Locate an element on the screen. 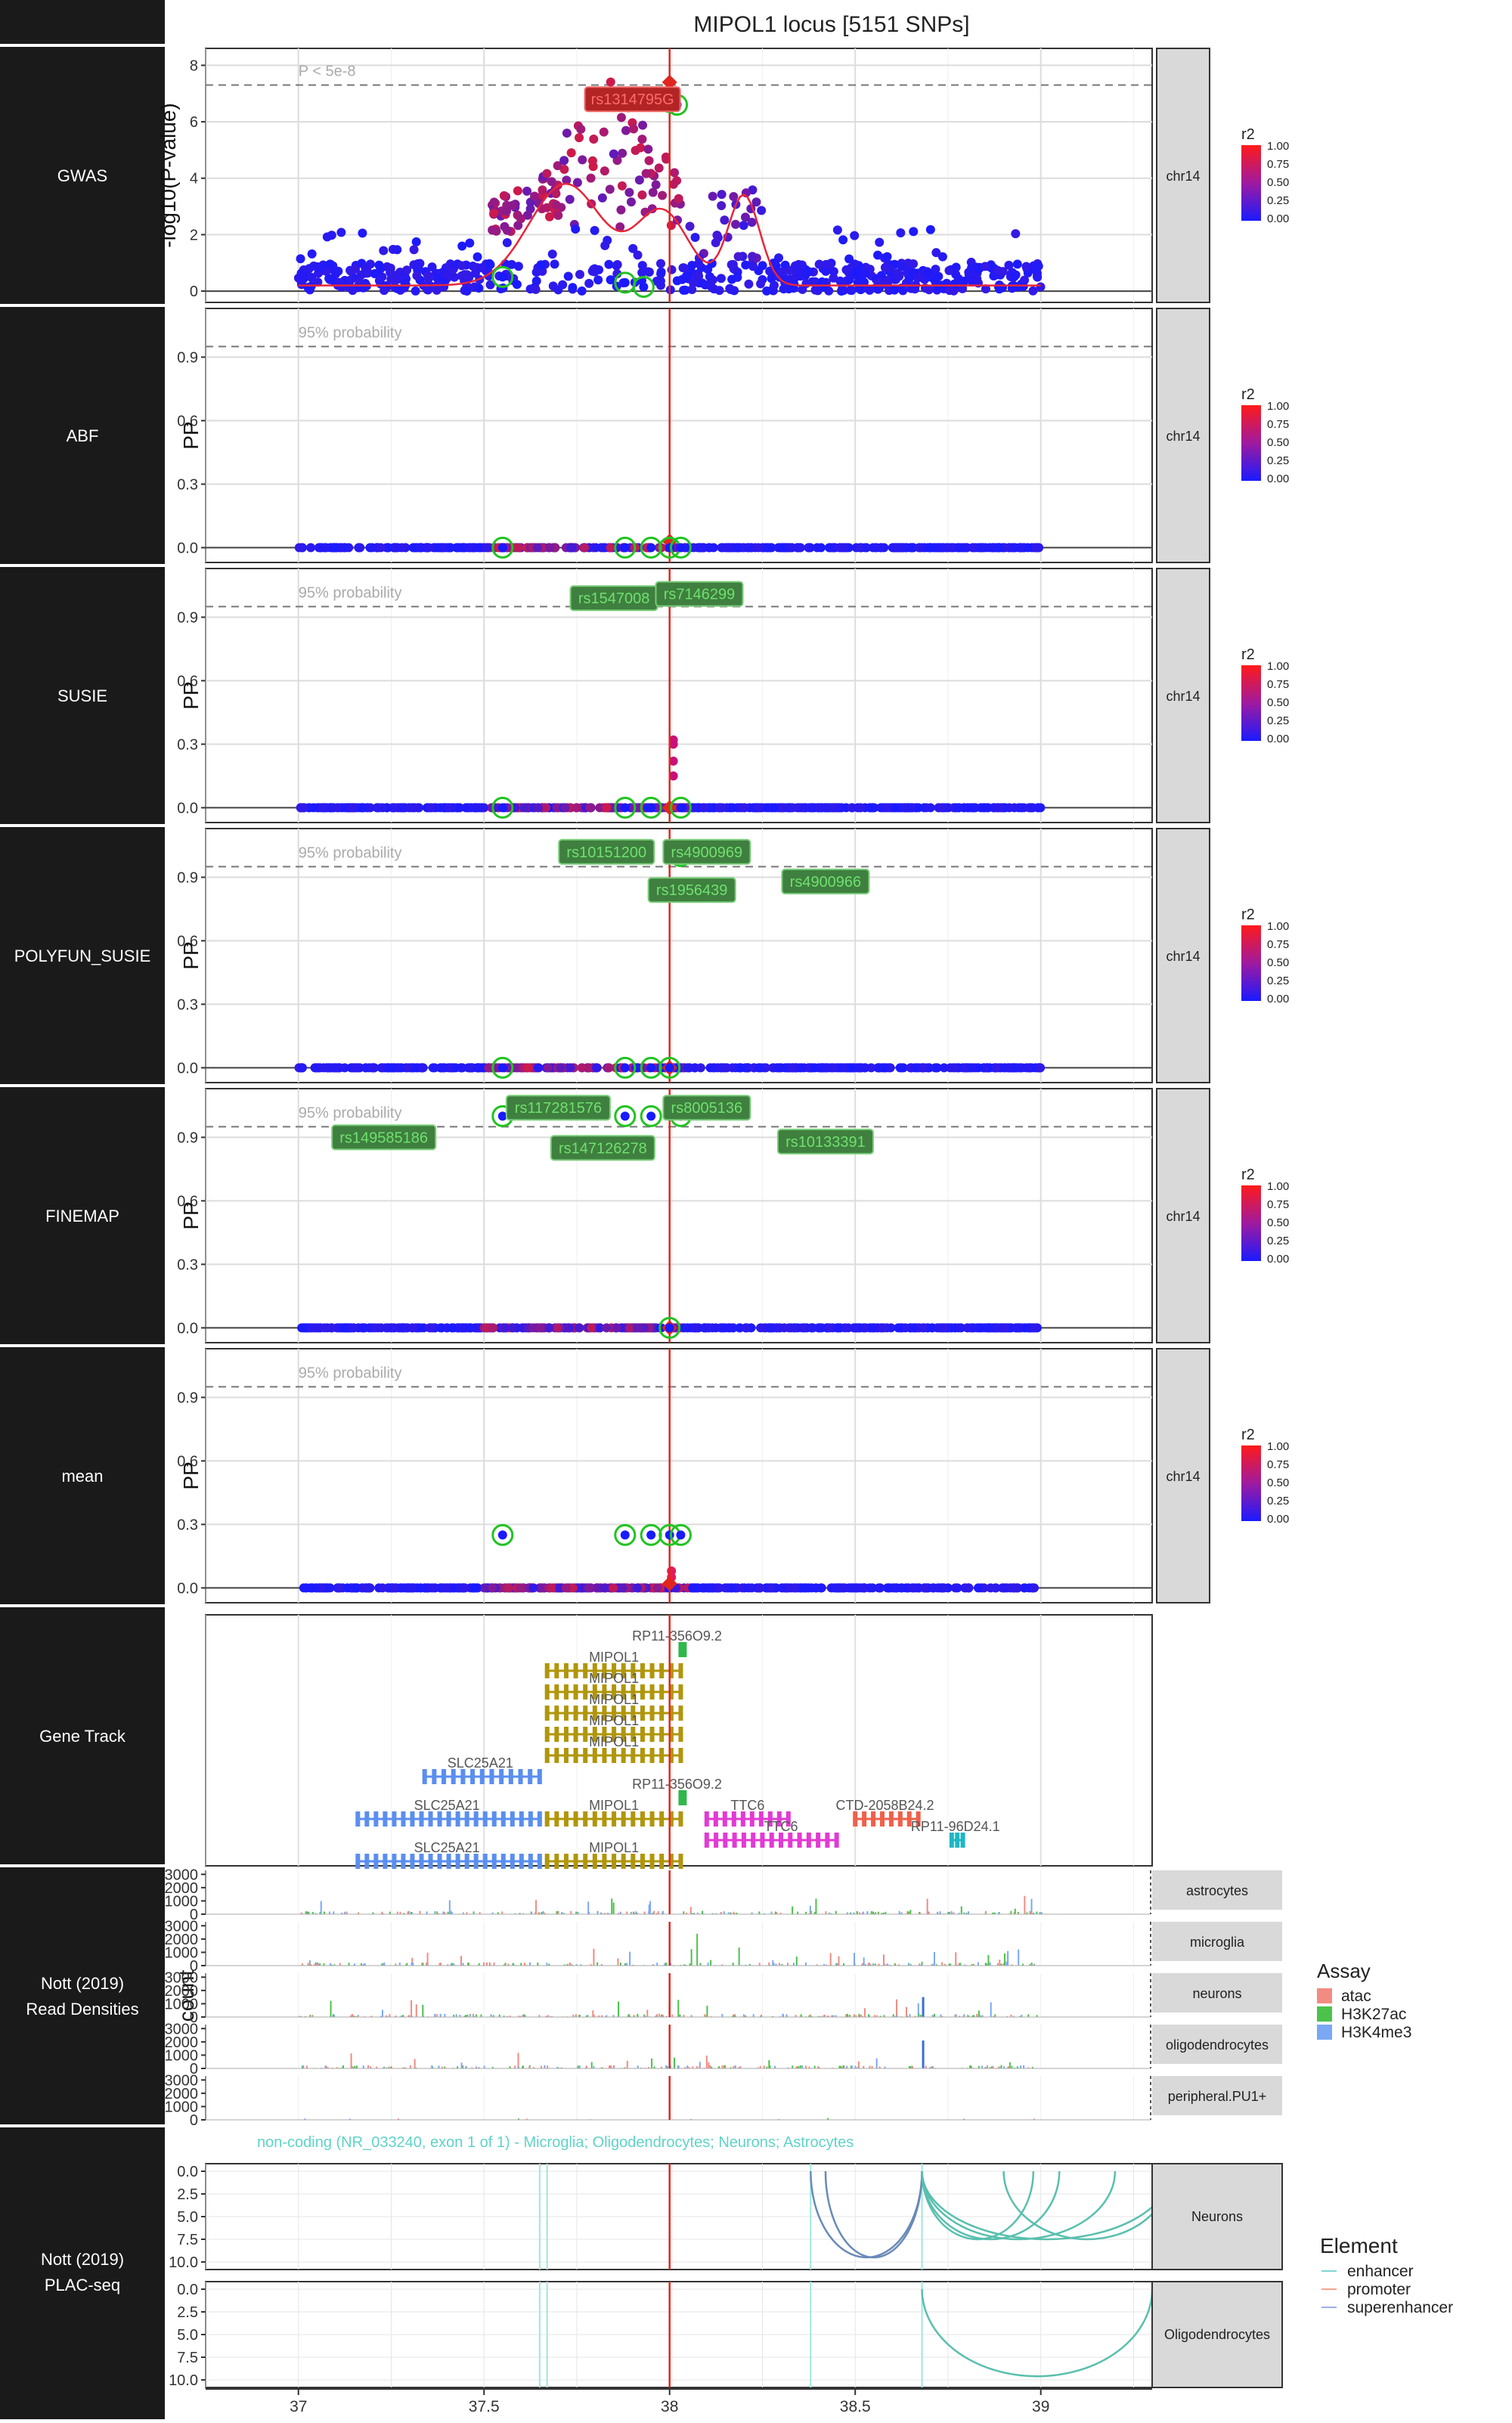 Image resolution: width=1512 pixels, height=2423 pixels. row-label: Nott (2019) is located at coordinates (82, 1983).